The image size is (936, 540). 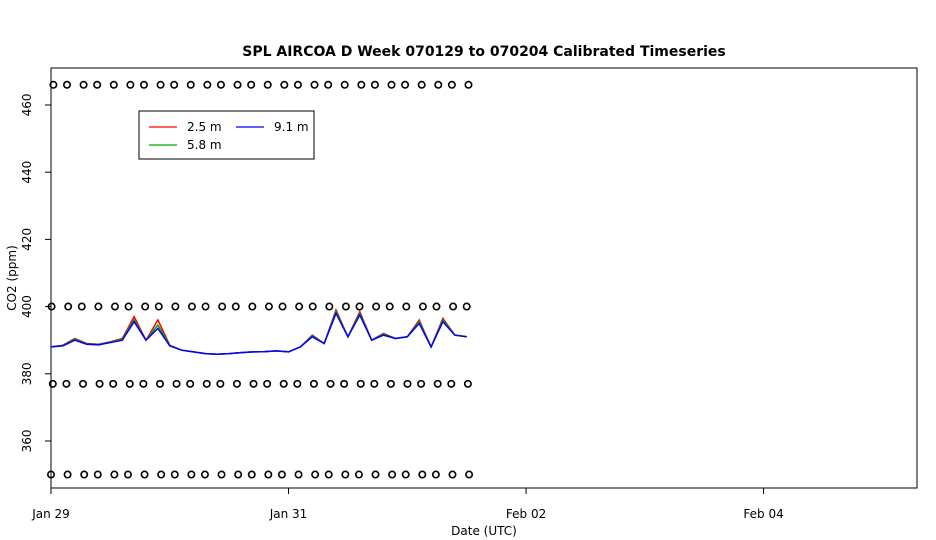 I want to click on legend: 2.5 m 5.8 m 9.1 m, so click(x=226, y=135).